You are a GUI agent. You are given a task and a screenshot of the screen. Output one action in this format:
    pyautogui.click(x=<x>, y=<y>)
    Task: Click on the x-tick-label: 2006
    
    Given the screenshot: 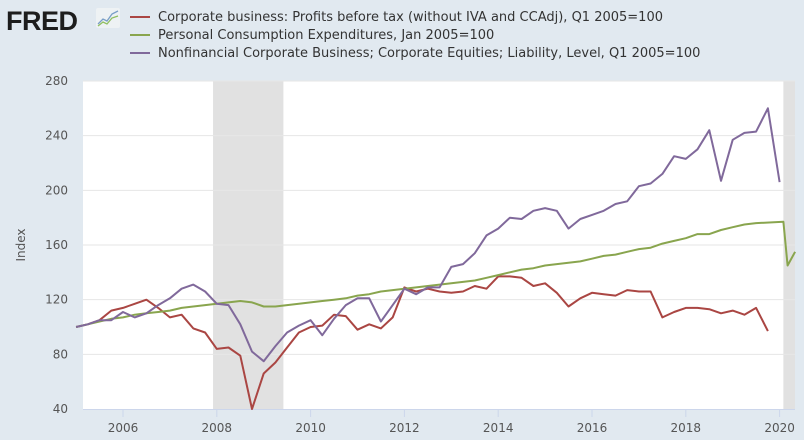 What is the action you would take?
    pyautogui.click(x=123, y=428)
    